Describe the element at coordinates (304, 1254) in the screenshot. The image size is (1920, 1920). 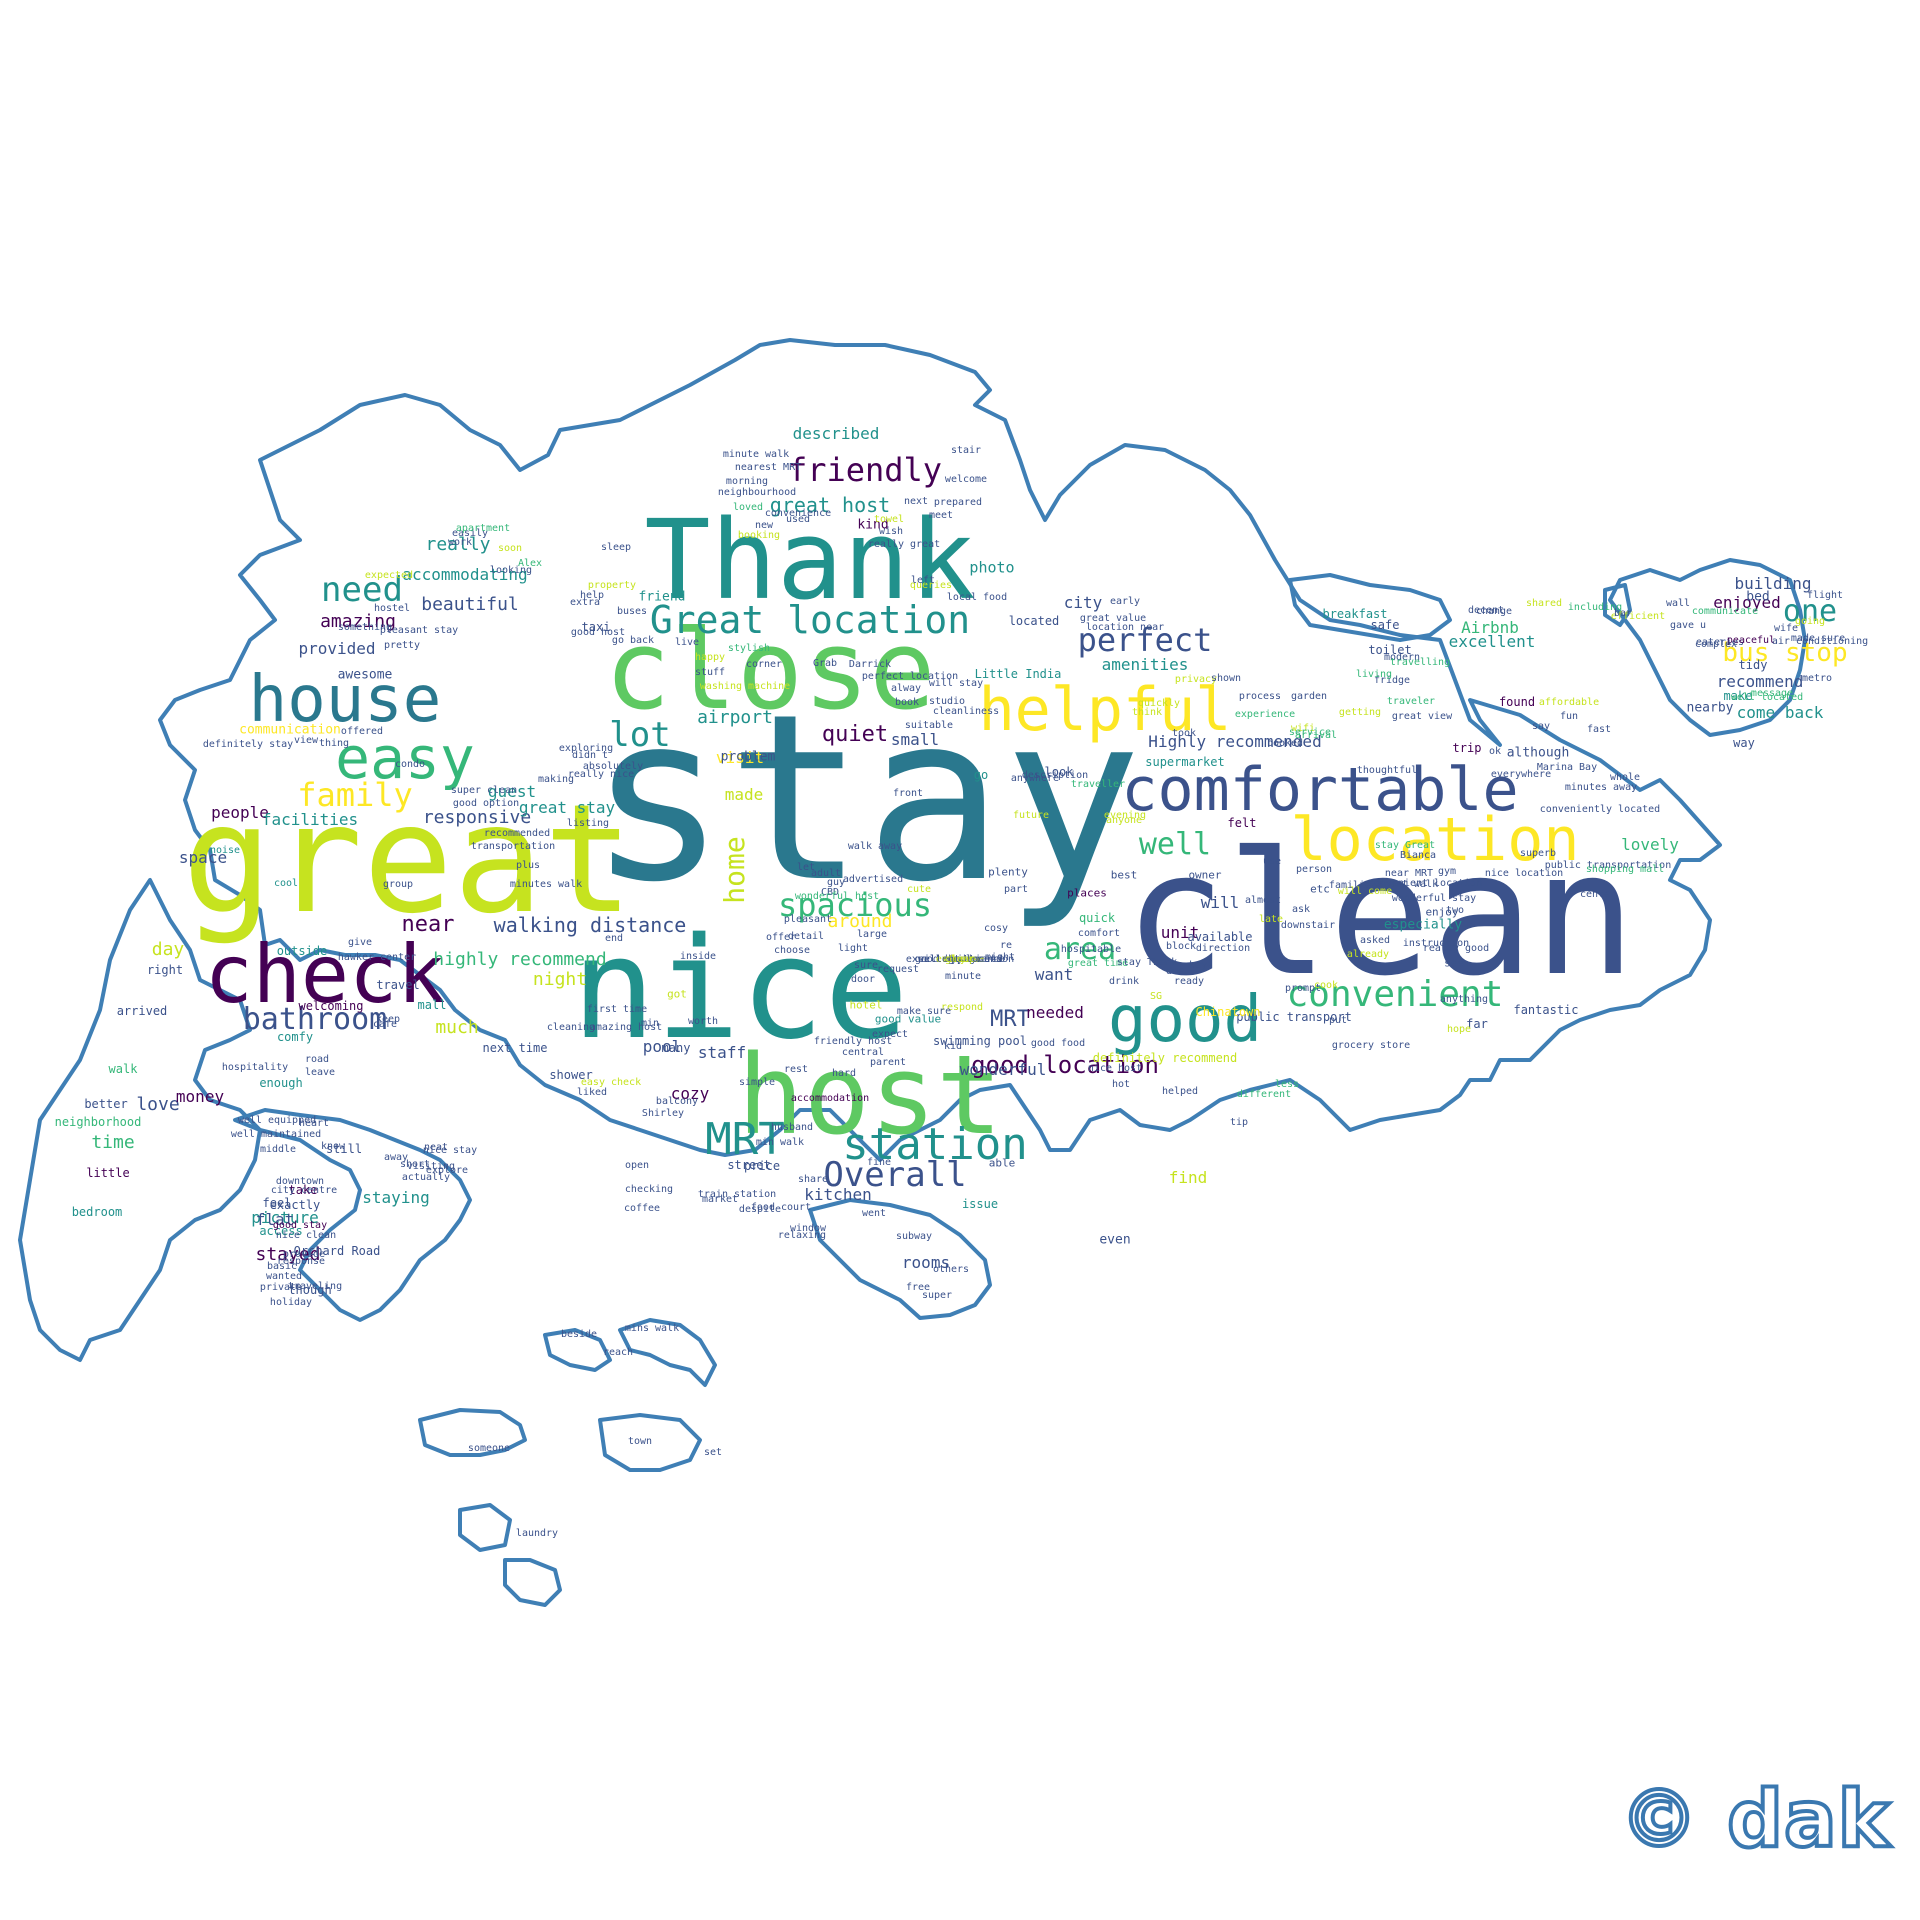
I see `word-cloud-term: provide` at that location.